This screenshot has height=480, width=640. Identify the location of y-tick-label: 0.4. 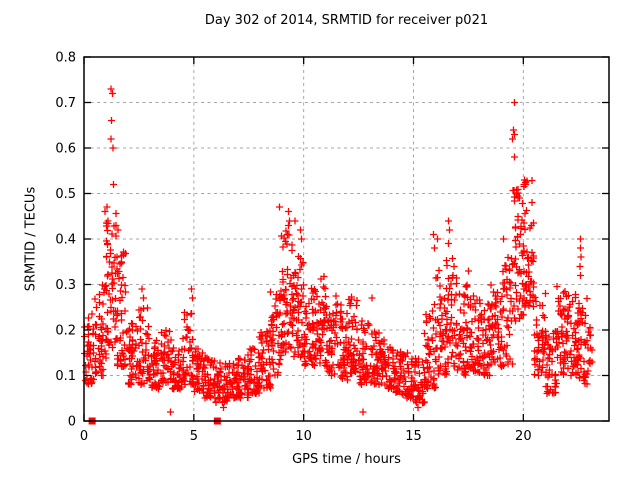
(65, 240).